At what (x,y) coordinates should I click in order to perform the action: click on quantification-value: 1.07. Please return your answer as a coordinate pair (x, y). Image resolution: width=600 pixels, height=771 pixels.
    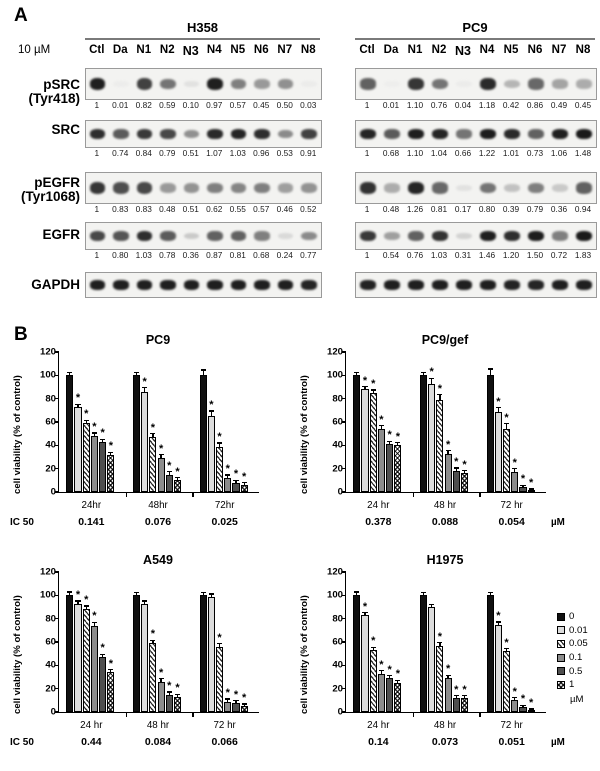
    Looking at the image, I should click on (214, 153).